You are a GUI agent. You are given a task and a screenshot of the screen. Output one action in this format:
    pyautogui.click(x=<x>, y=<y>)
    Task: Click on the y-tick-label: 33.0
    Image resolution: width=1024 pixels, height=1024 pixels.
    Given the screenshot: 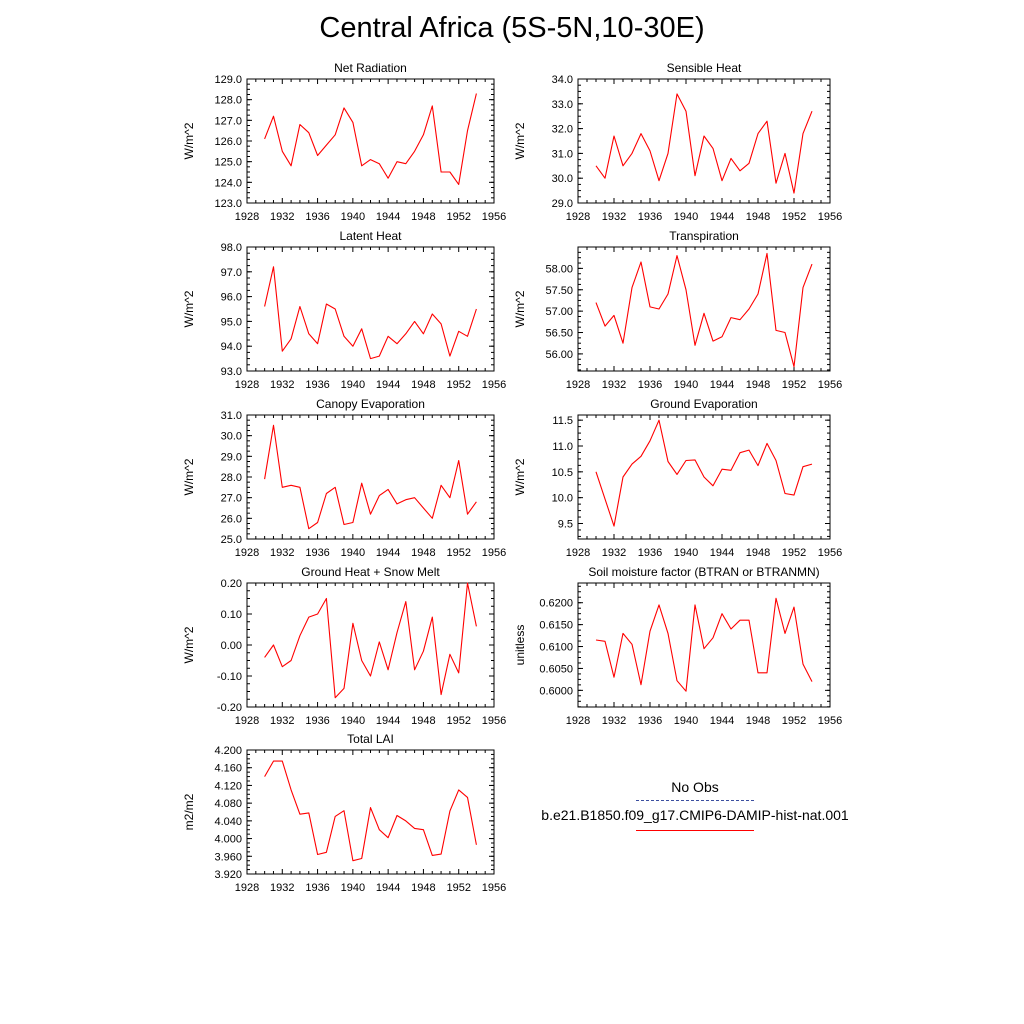 What is the action you would take?
    pyautogui.click(x=562, y=105)
    